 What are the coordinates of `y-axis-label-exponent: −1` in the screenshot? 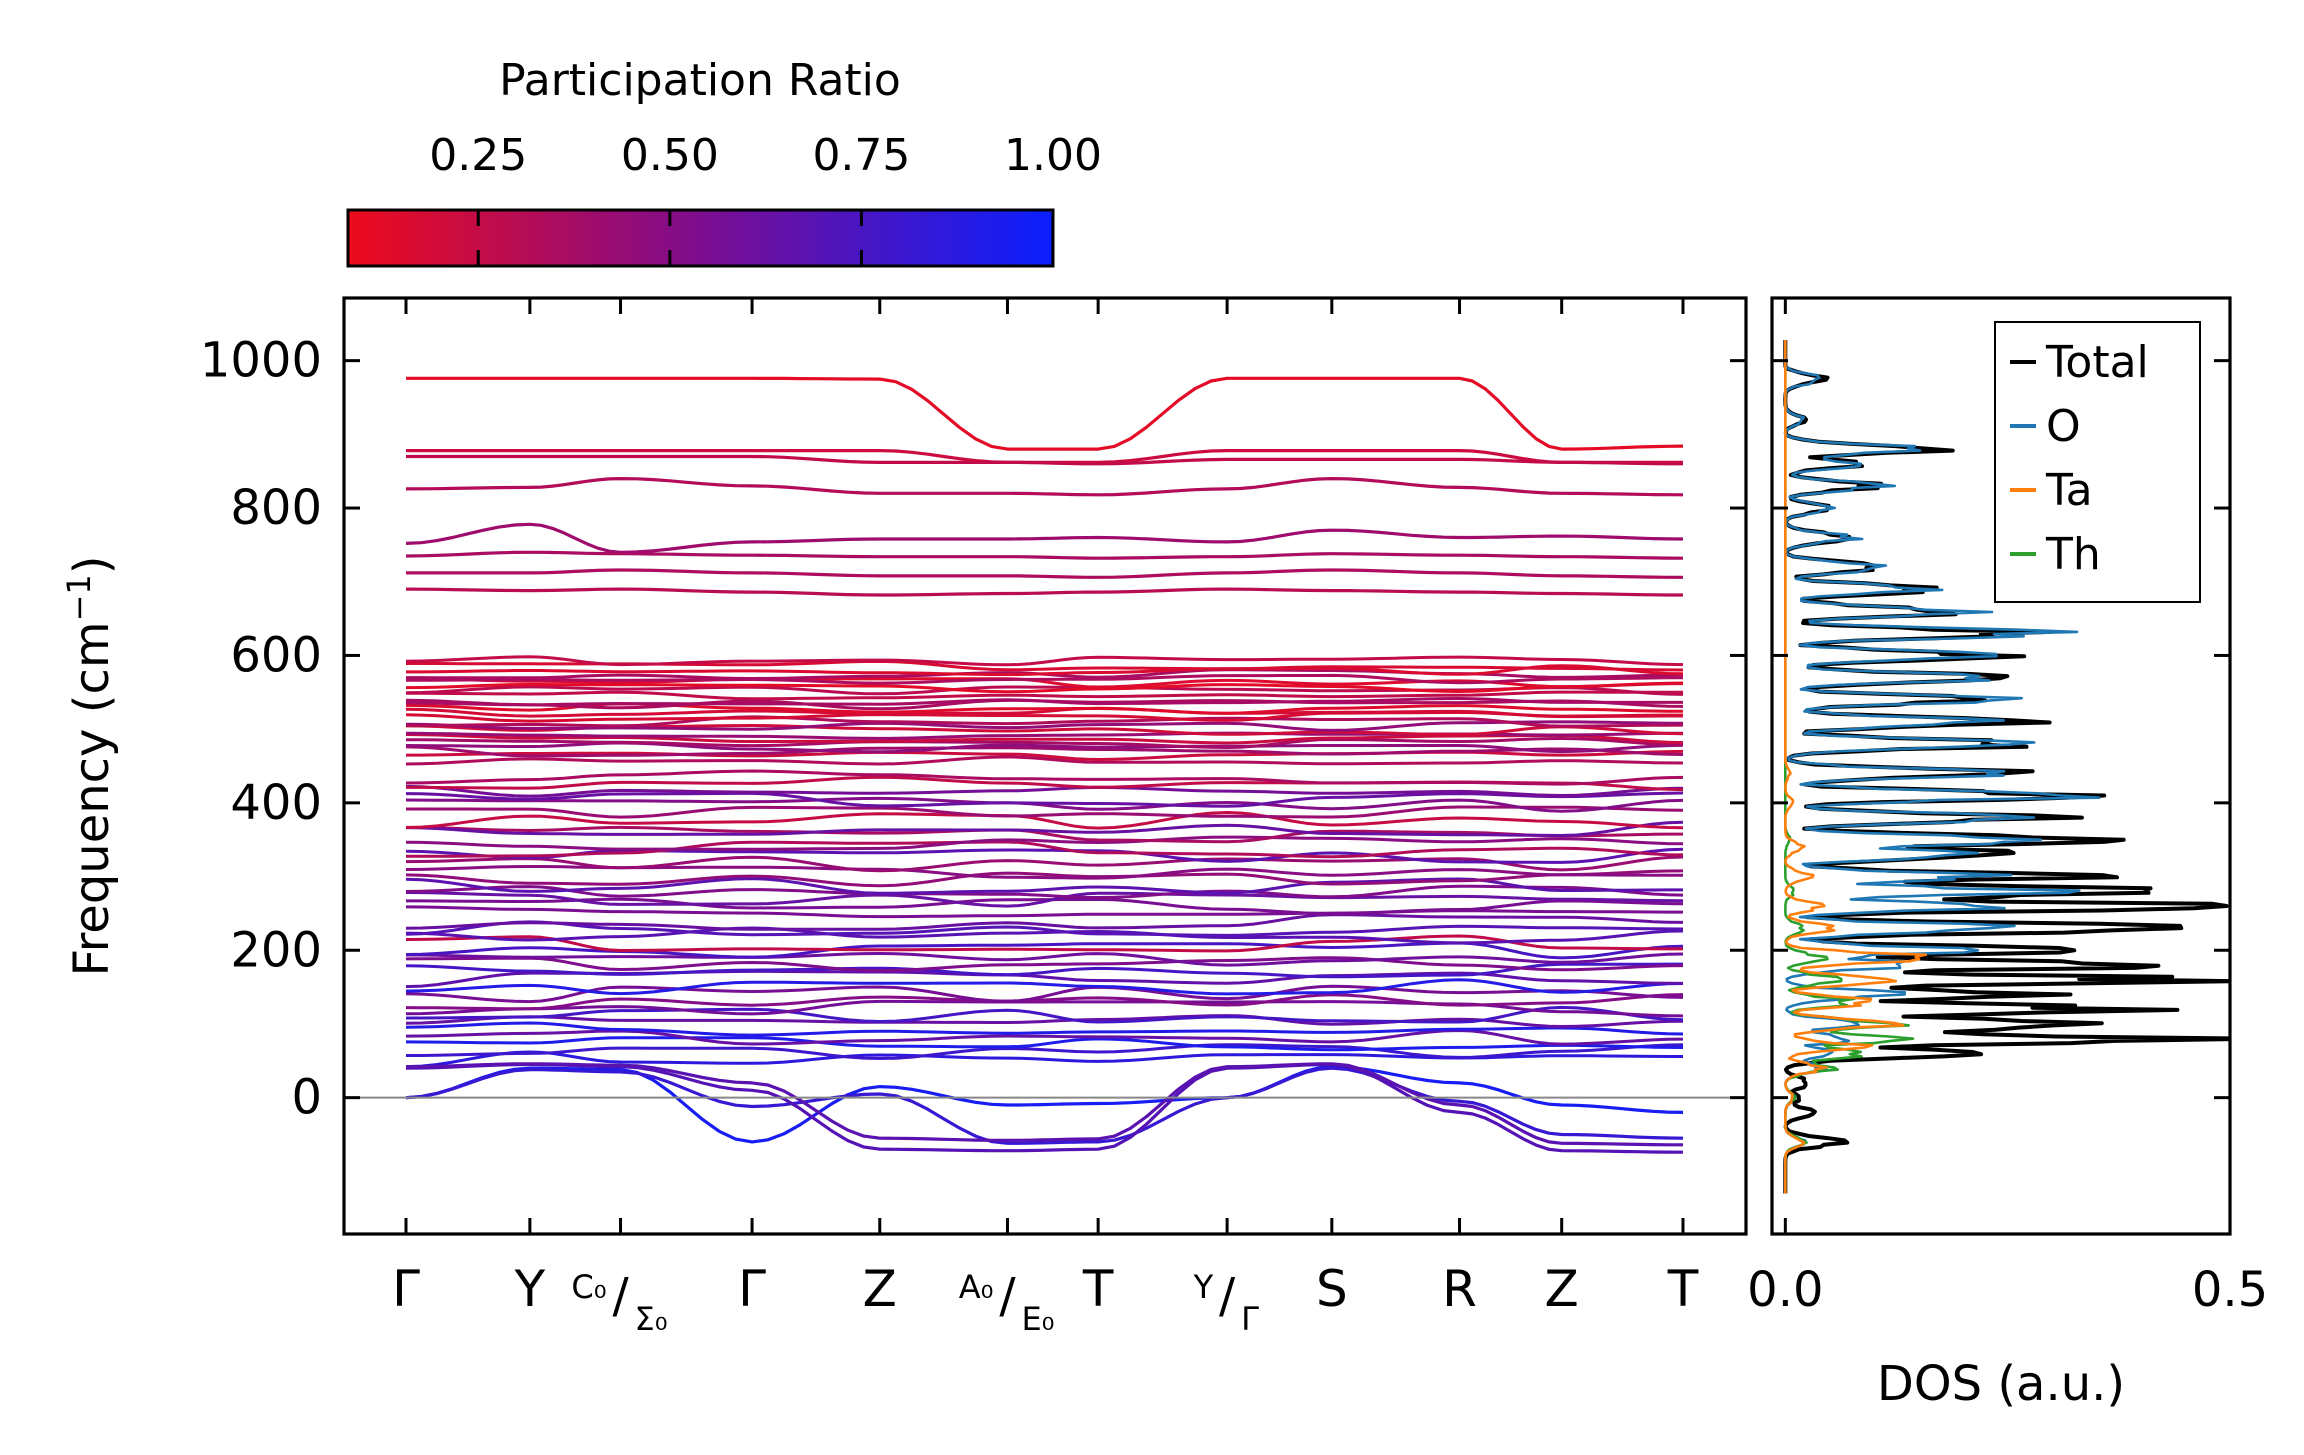 It's located at (79, 597).